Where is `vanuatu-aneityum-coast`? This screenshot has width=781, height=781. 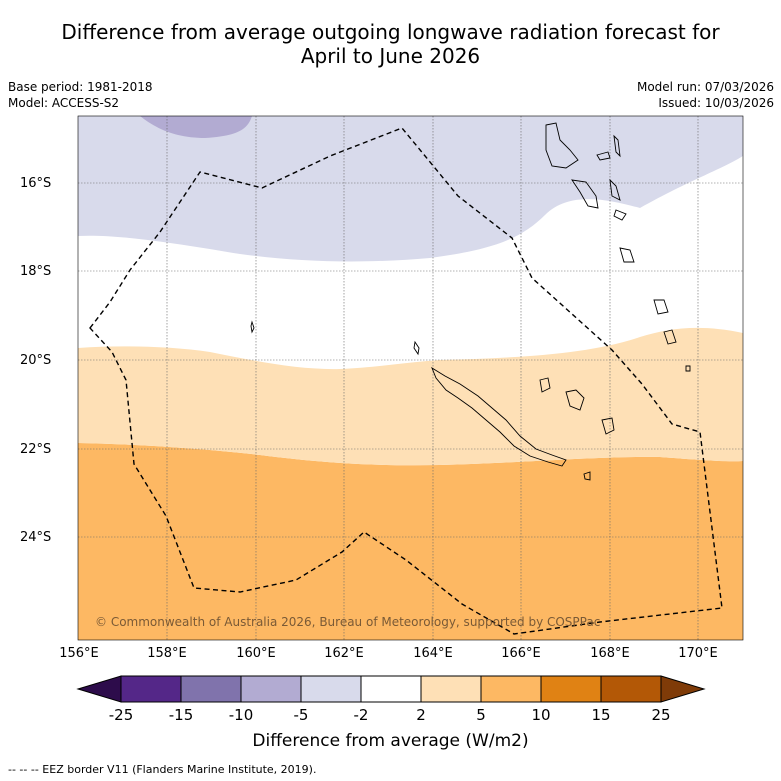
vanuatu-aneityum-coast is located at coordinates (688, 368).